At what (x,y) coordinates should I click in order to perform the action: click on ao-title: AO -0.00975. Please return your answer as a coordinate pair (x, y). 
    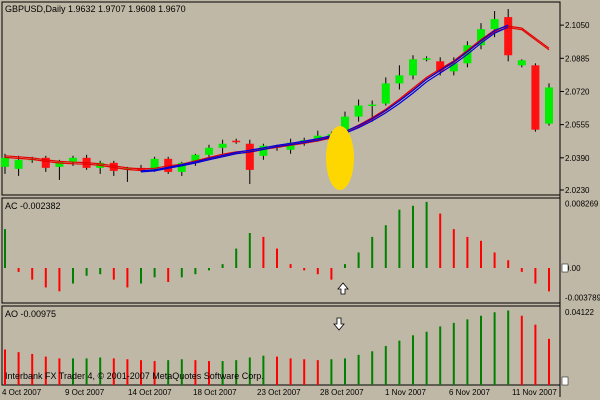
    Looking at the image, I should click on (30, 314).